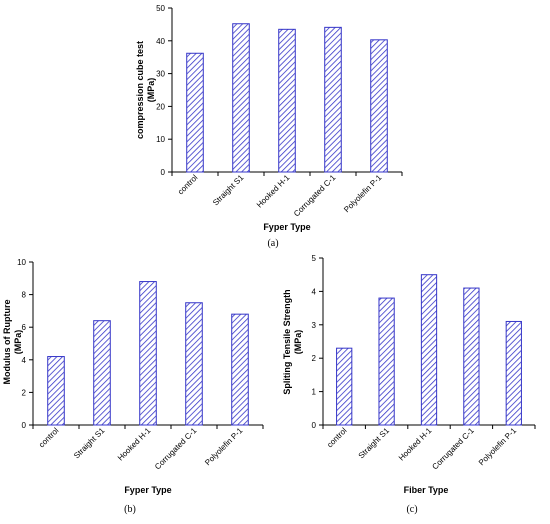  I want to click on y-tick-label: 3, so click(314, 325).